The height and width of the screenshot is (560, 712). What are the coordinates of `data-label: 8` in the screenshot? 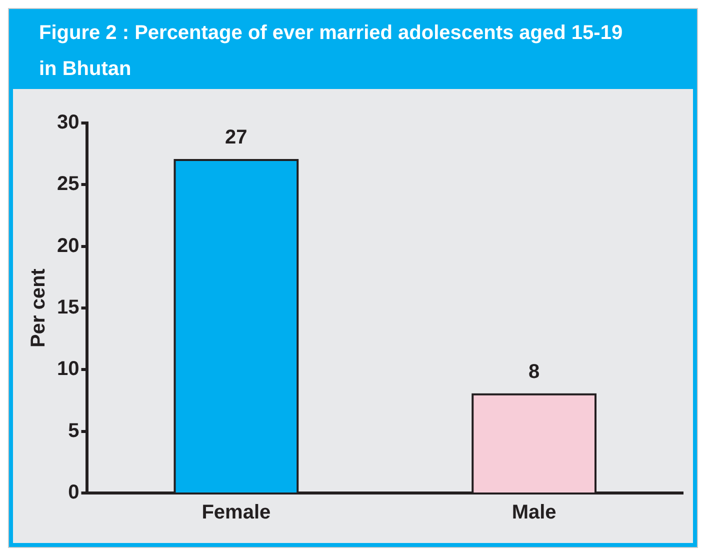 It's located at (534, 371).